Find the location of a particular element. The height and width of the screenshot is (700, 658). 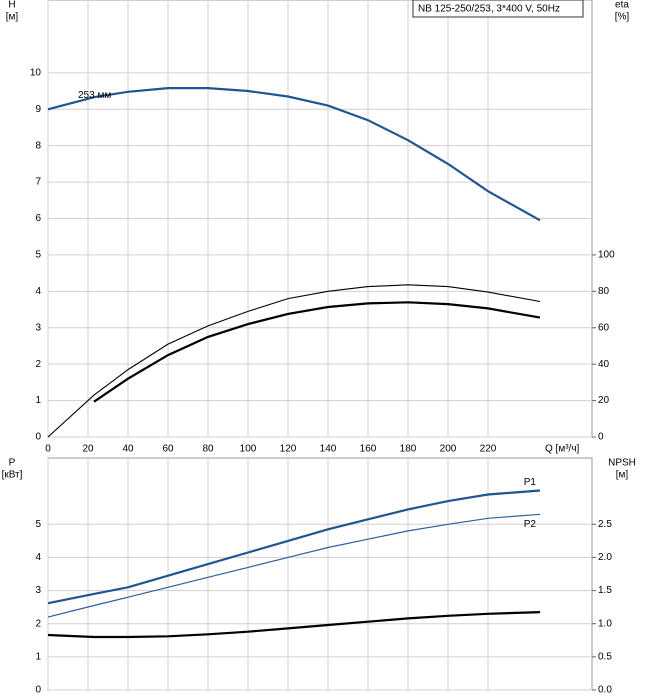

chart-title: NB 125-250/253, 3*400 V, 50Hz is located at coordinates (489, 9).